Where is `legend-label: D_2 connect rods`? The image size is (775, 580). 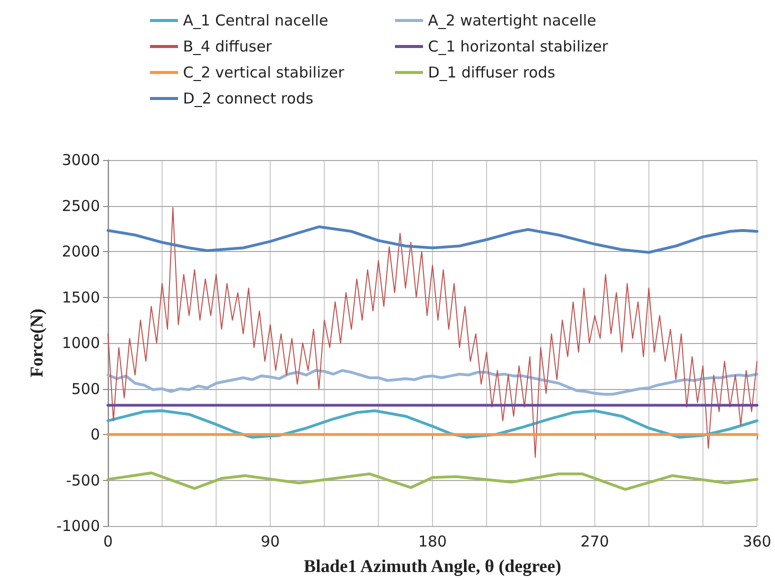
legend-label: D_2 connect rods is located at coordinates (248, 99).